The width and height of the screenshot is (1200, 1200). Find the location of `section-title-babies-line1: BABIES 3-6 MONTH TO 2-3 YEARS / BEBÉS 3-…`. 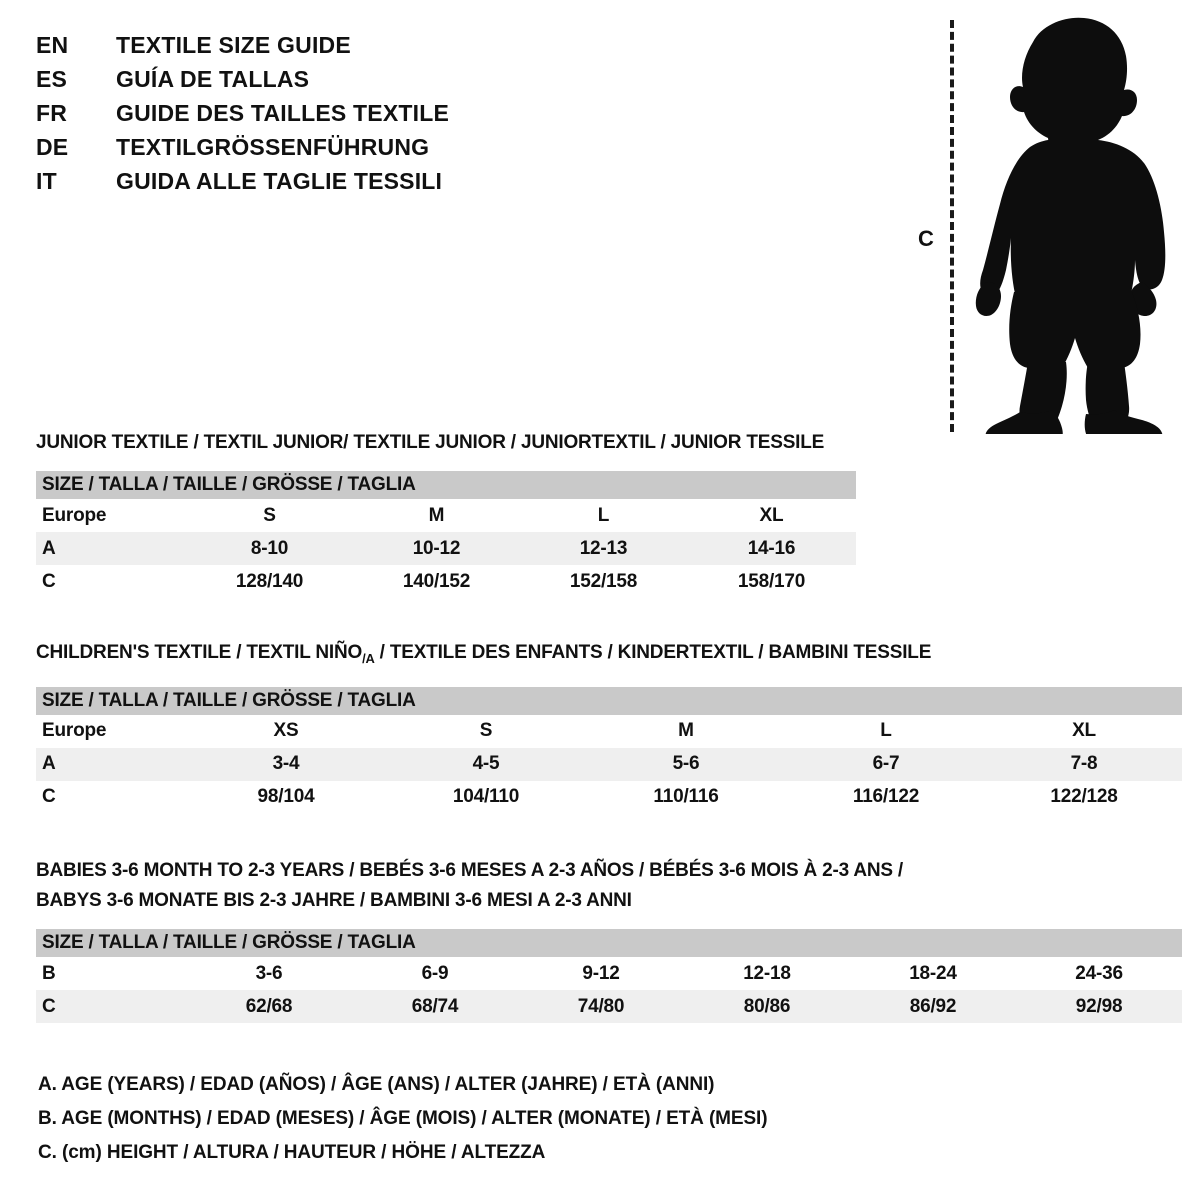

section-title-babies-line1: BABIES 3-6 MONTH TO 2-3 YEARS / BEBÉS 3-… is located at coordinates (470, 870).